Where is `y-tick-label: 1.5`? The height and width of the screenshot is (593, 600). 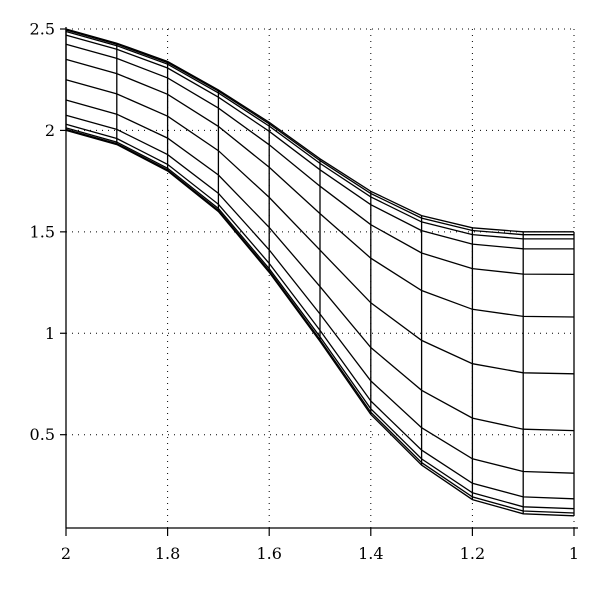
y-tick-label: 1.5 is located at coordinates (42, 231).